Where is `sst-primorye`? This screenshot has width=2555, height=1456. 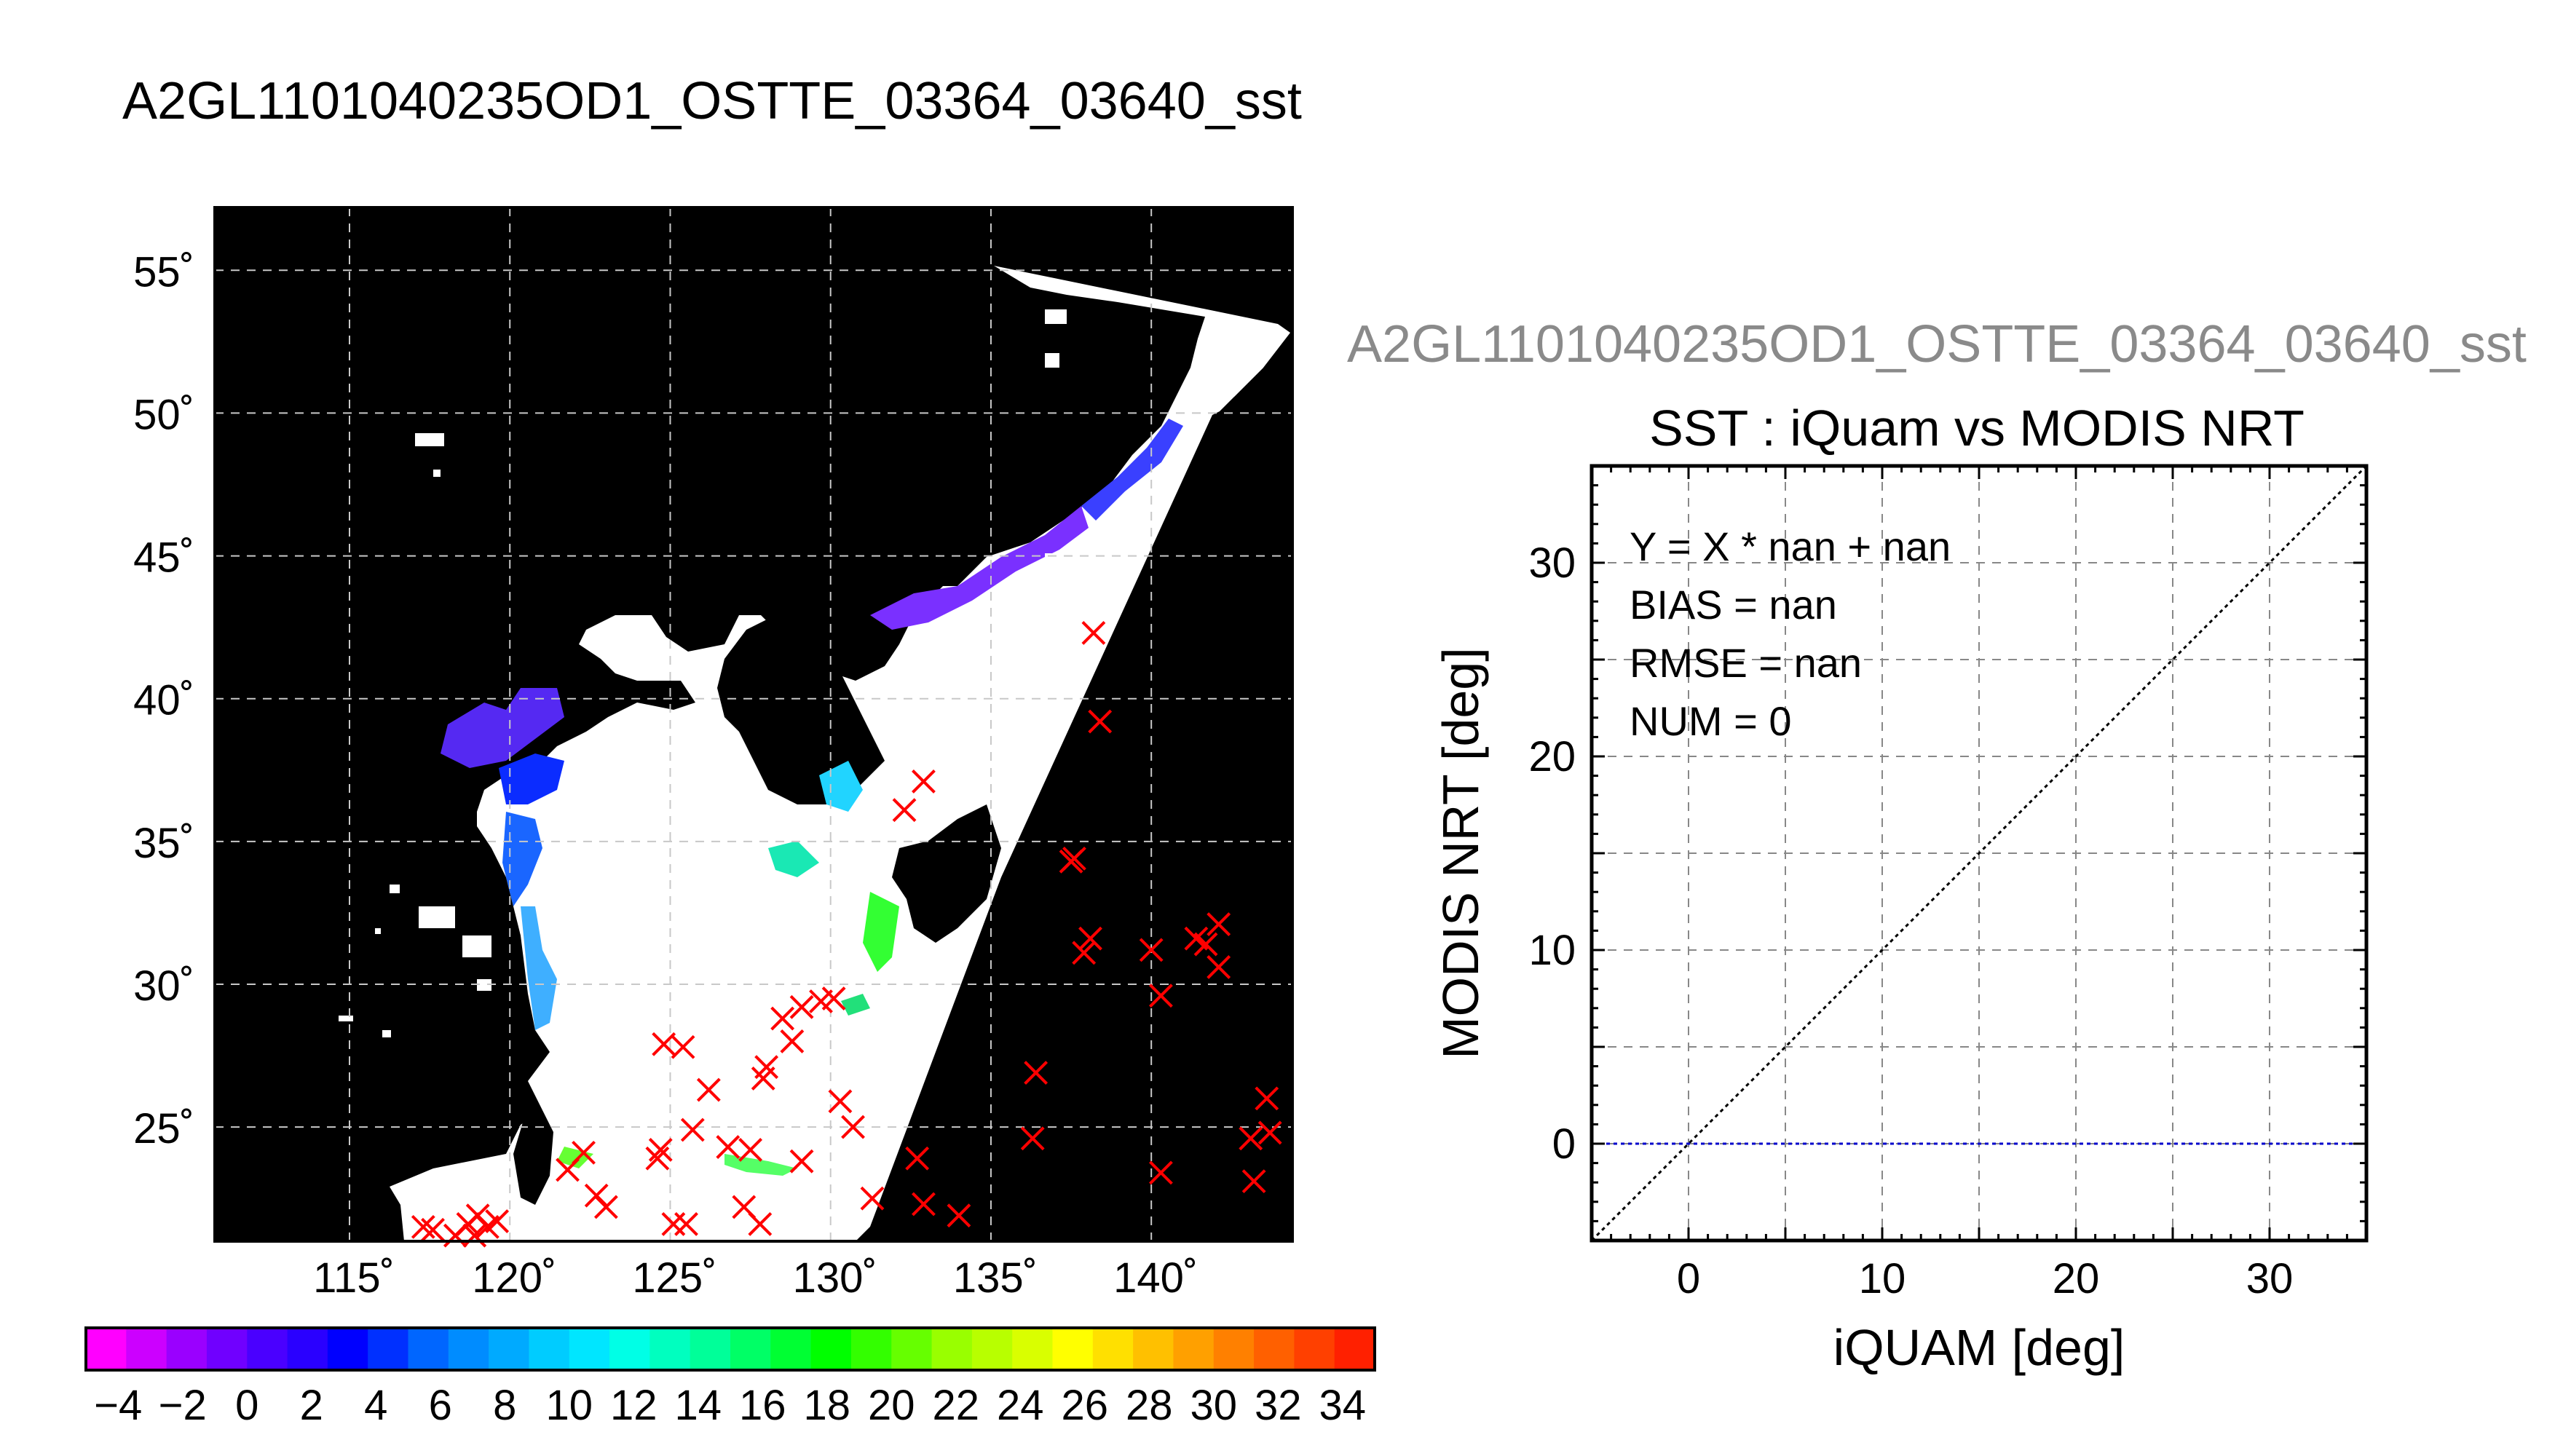 sst-primorye is located at coordinates (1132, 470).